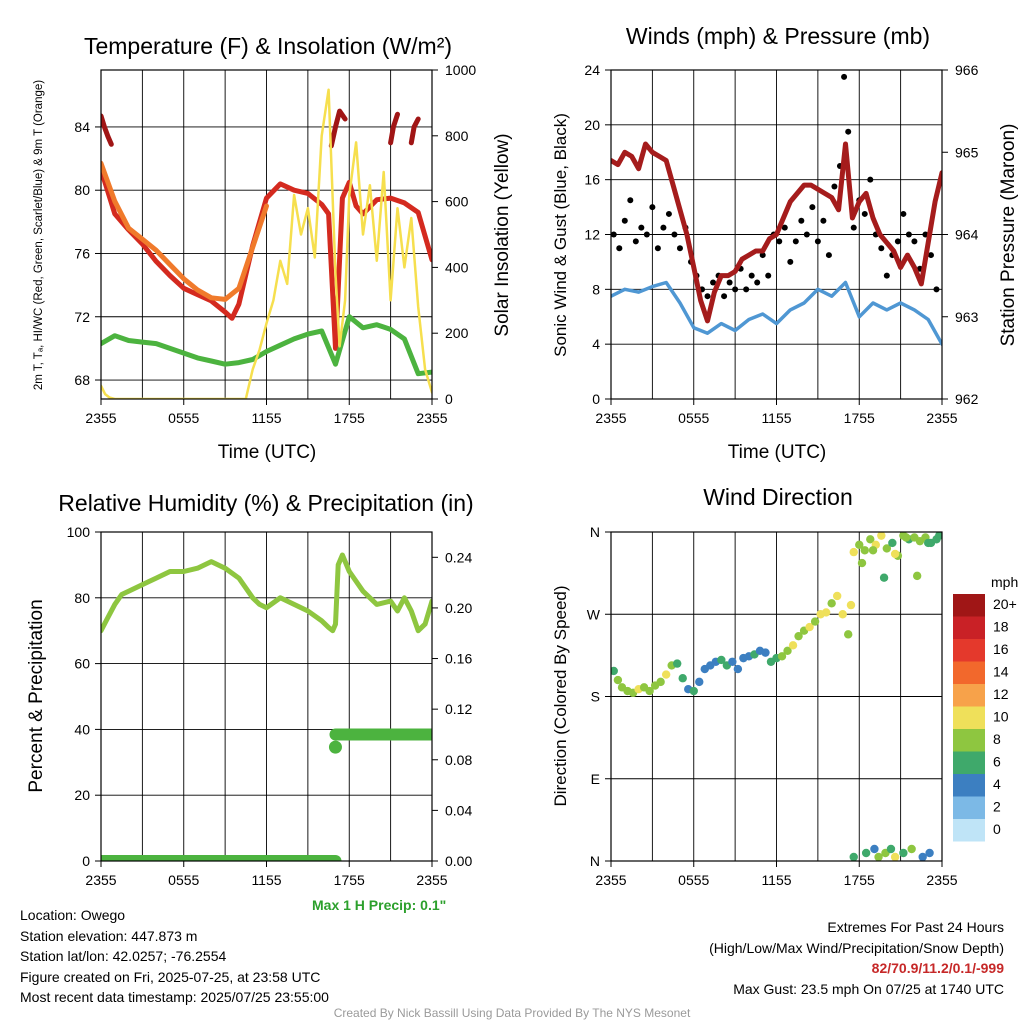 This screenshot has height=1024, width=1024. What do you see at coordinates (457, 202) in the screenshot?
I see `y-right-tick-label: 600` at bounding box center [457, 202].